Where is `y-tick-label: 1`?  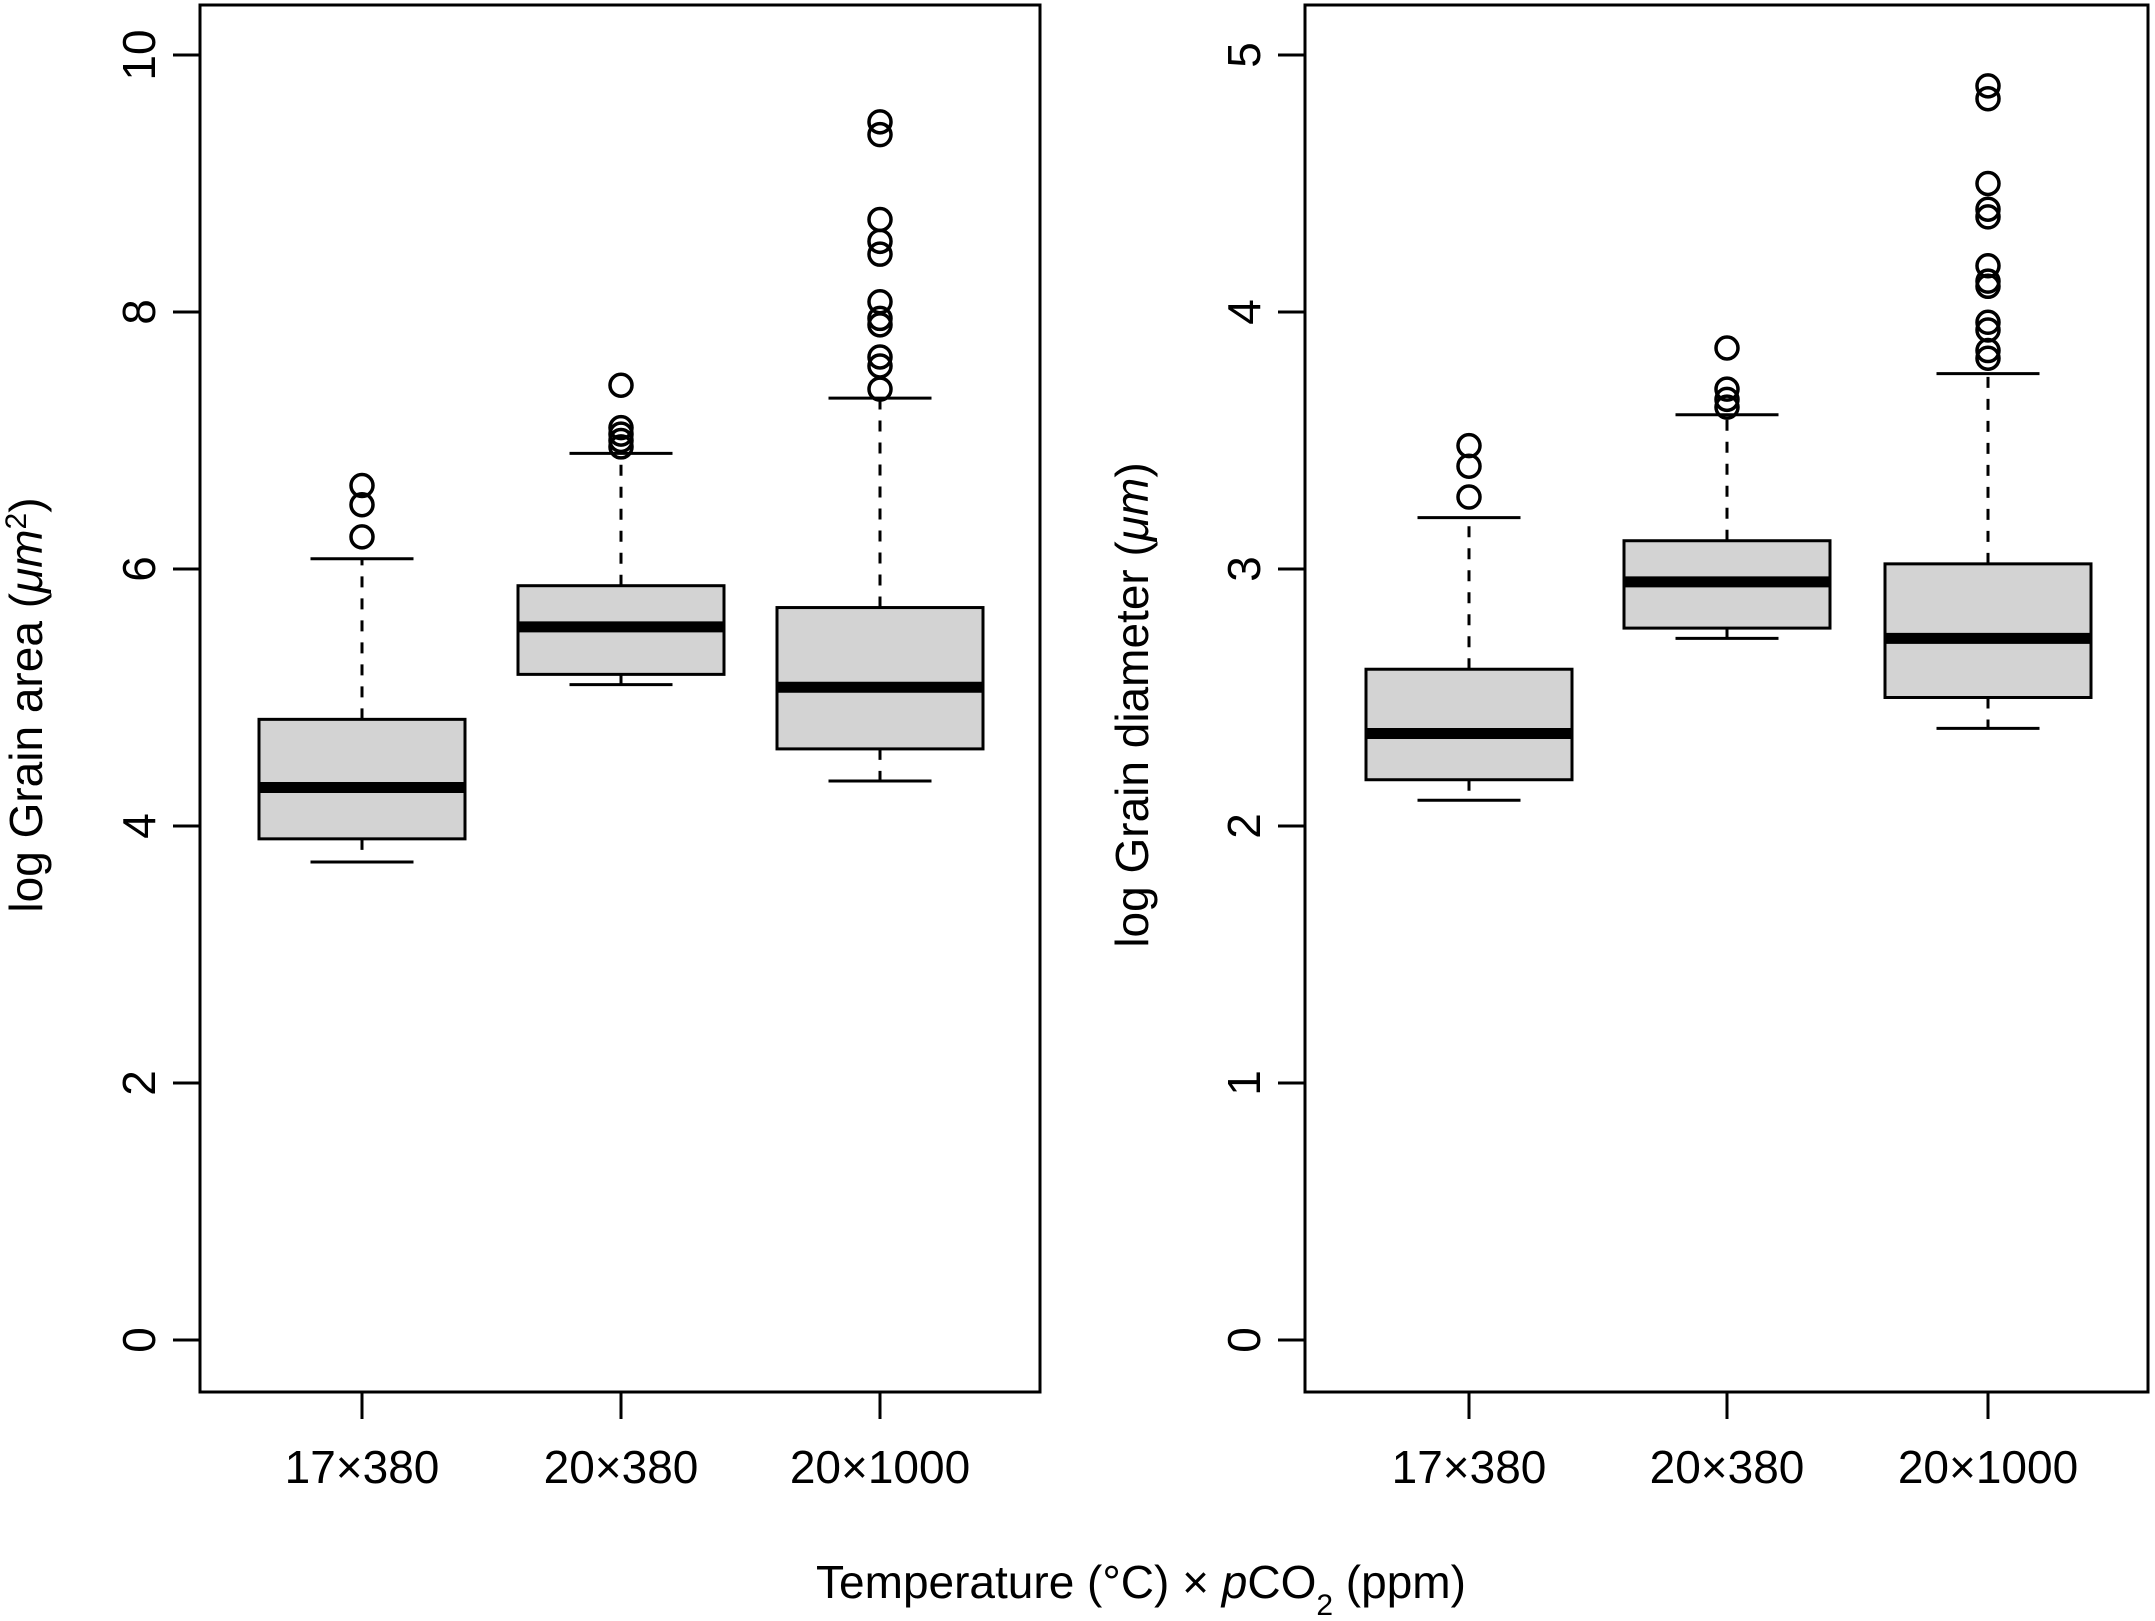
y-tick-label: 1 is located at coordinates (1244, 1083).